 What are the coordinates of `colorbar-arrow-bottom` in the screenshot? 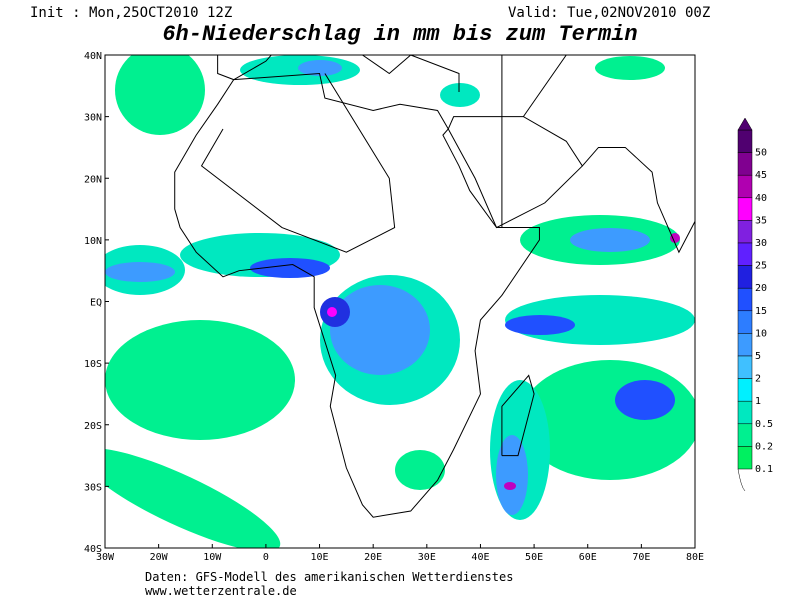 It's located at (741, 480).